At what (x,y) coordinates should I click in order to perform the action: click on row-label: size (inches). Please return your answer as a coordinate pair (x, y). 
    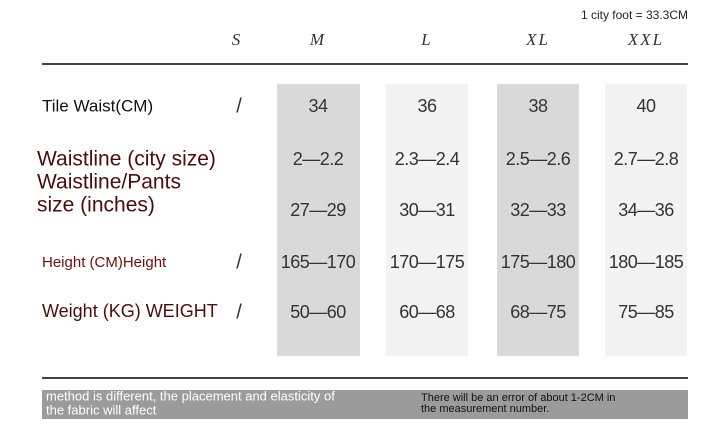
    Looking at the image, I should click on (96, 205).